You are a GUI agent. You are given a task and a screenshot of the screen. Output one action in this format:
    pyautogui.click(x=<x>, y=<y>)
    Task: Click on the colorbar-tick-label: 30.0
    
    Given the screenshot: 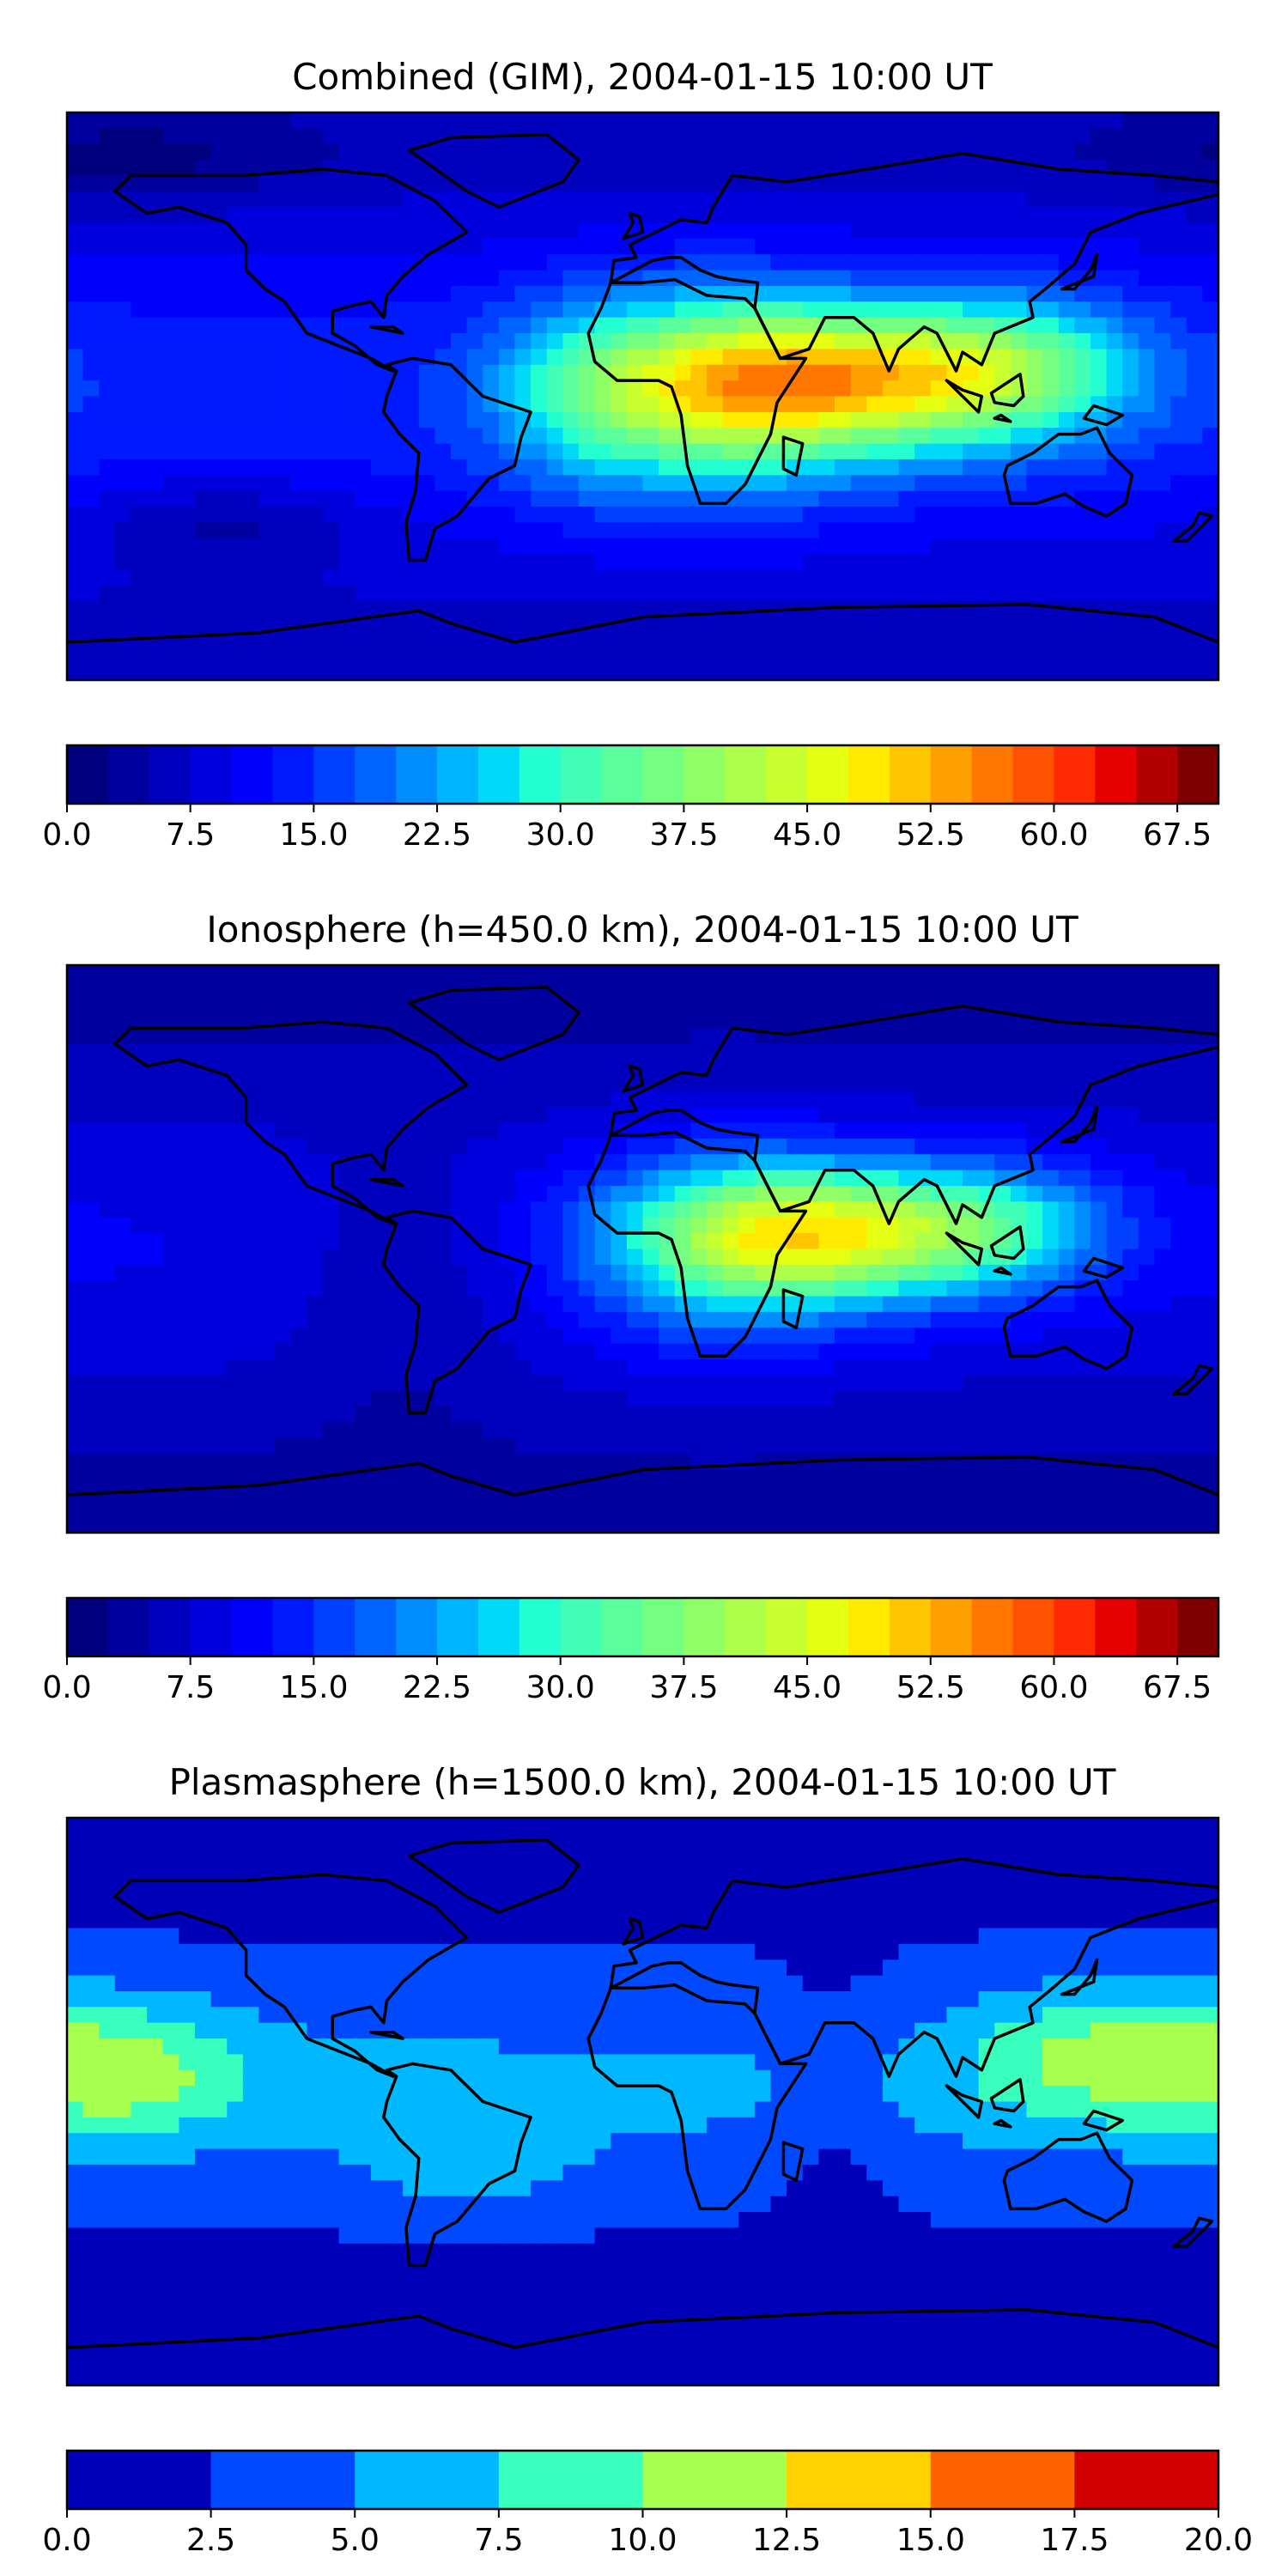 What is the action you would take?
    pyautogui.click(x=561, y=835)
    